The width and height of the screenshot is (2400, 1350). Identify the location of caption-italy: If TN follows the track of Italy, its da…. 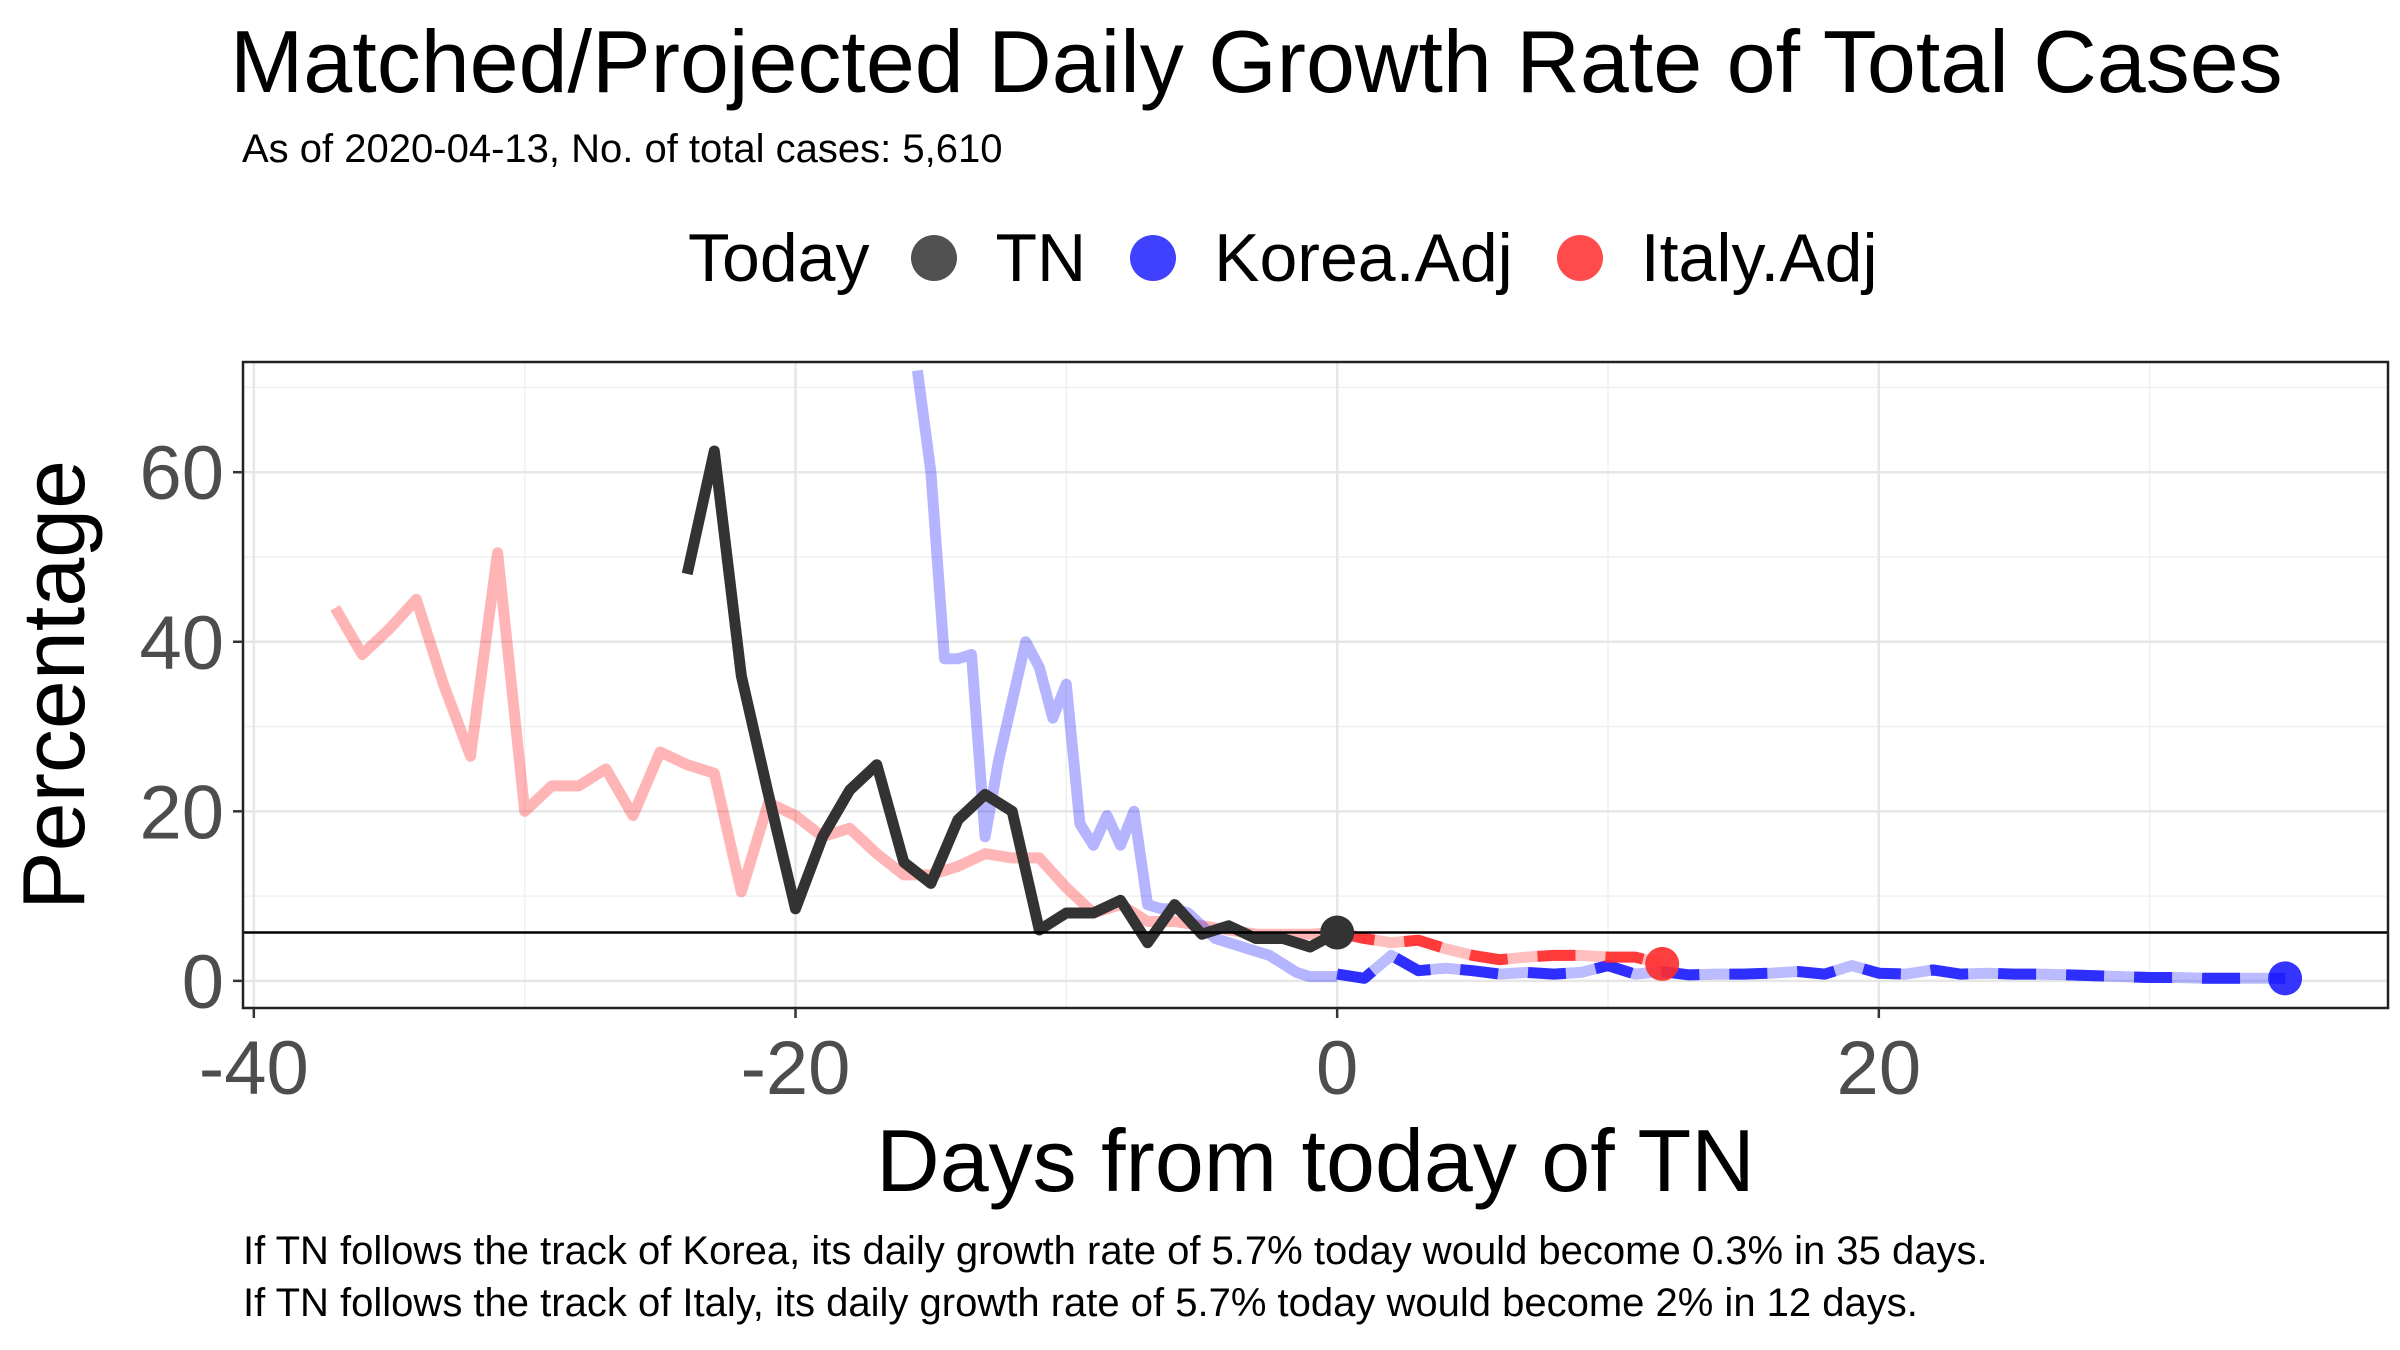
(1080, 1303).